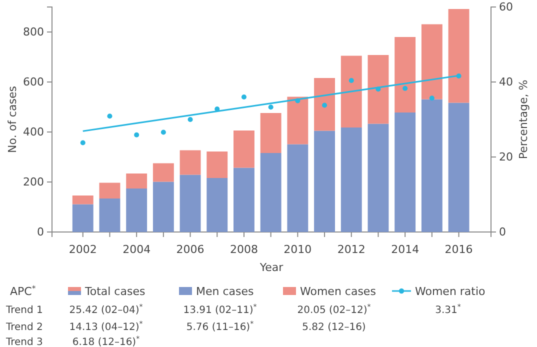 Image resolution: width=537 pixels, height=347 pixels. I want to click on y-tick-label: 600, so click(33, 82).